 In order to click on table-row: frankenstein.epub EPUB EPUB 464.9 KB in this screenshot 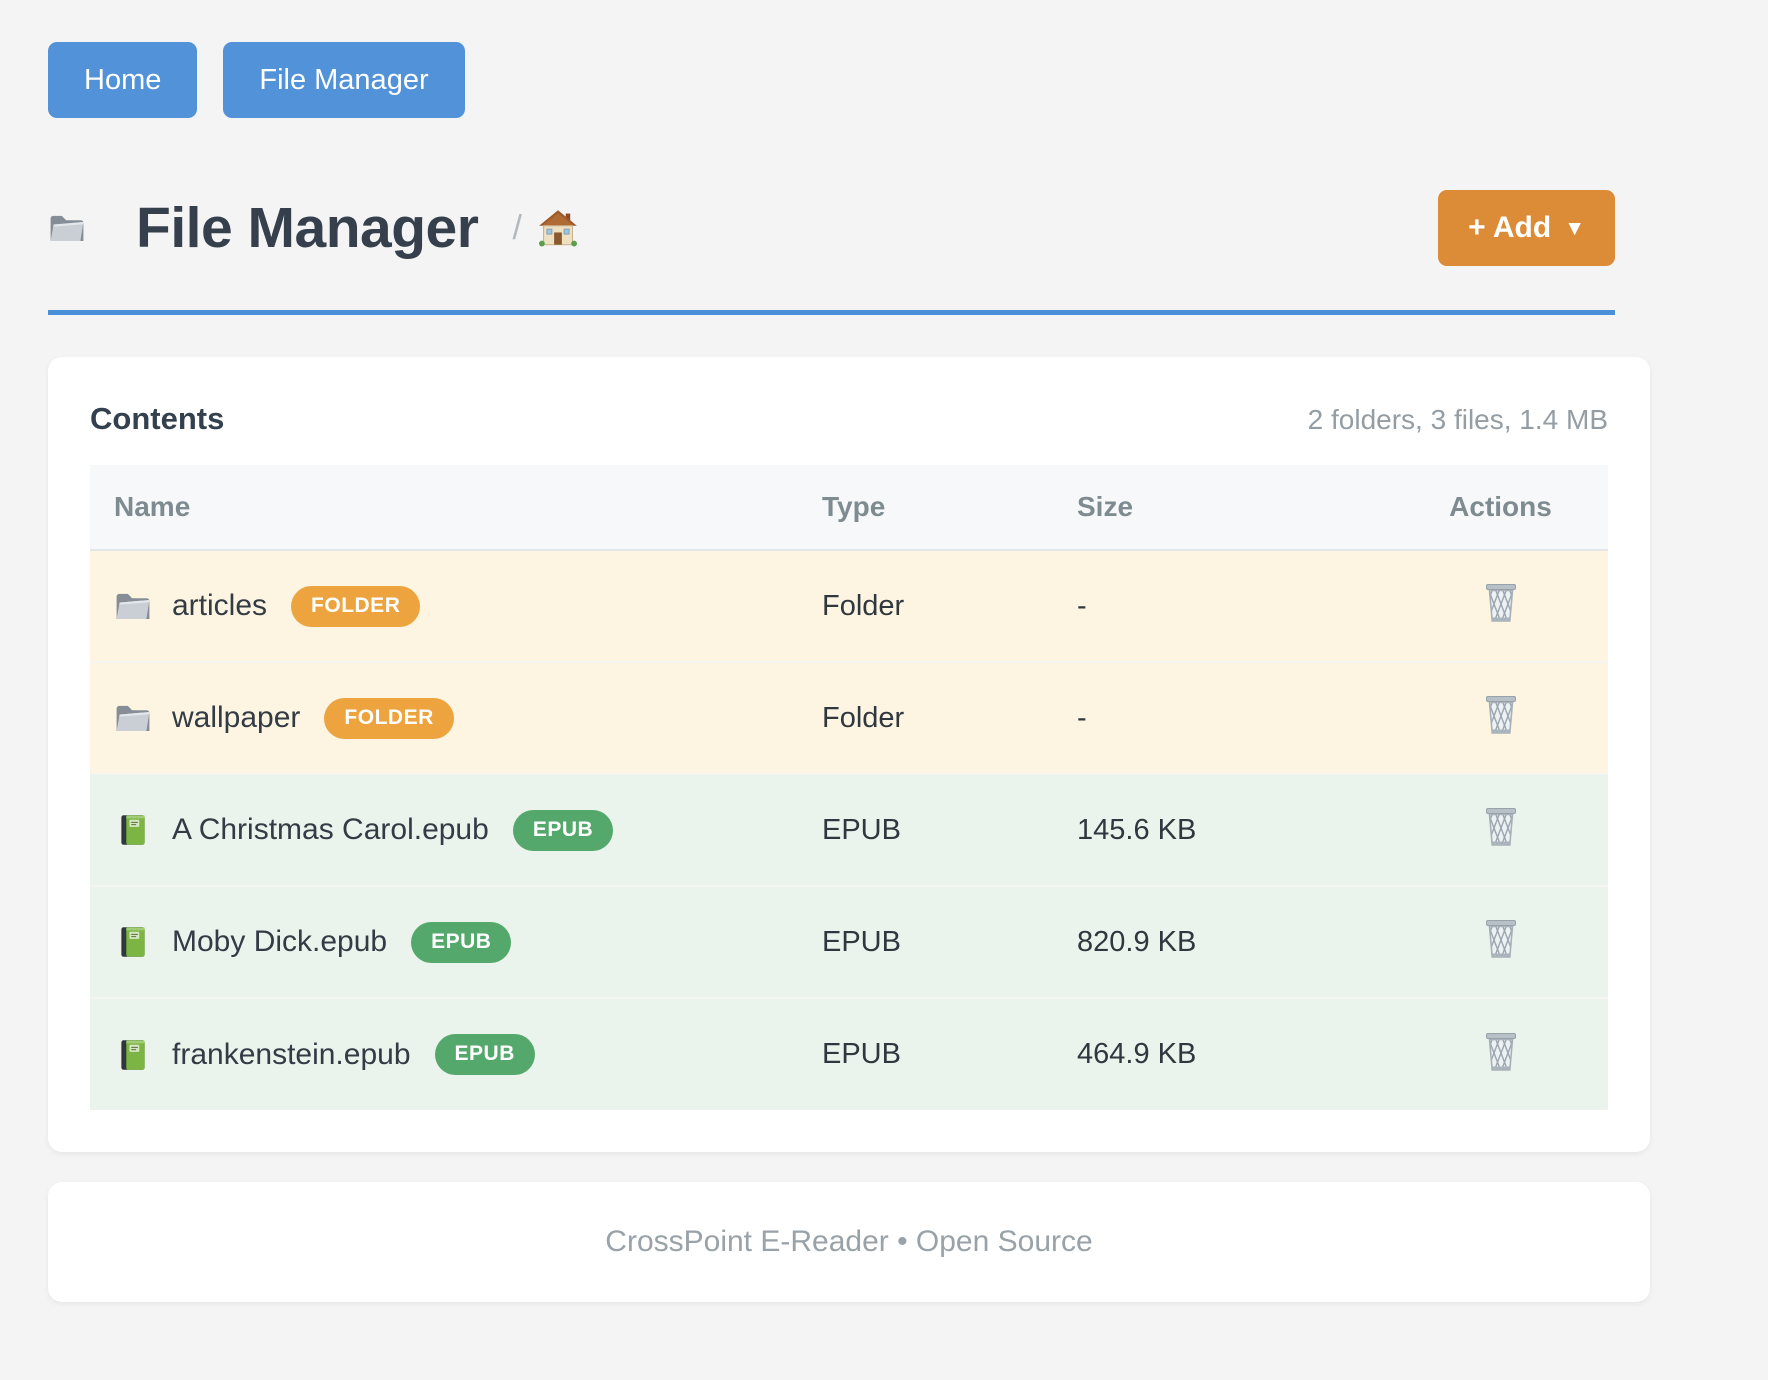, I will do `click(849, 1054)`.